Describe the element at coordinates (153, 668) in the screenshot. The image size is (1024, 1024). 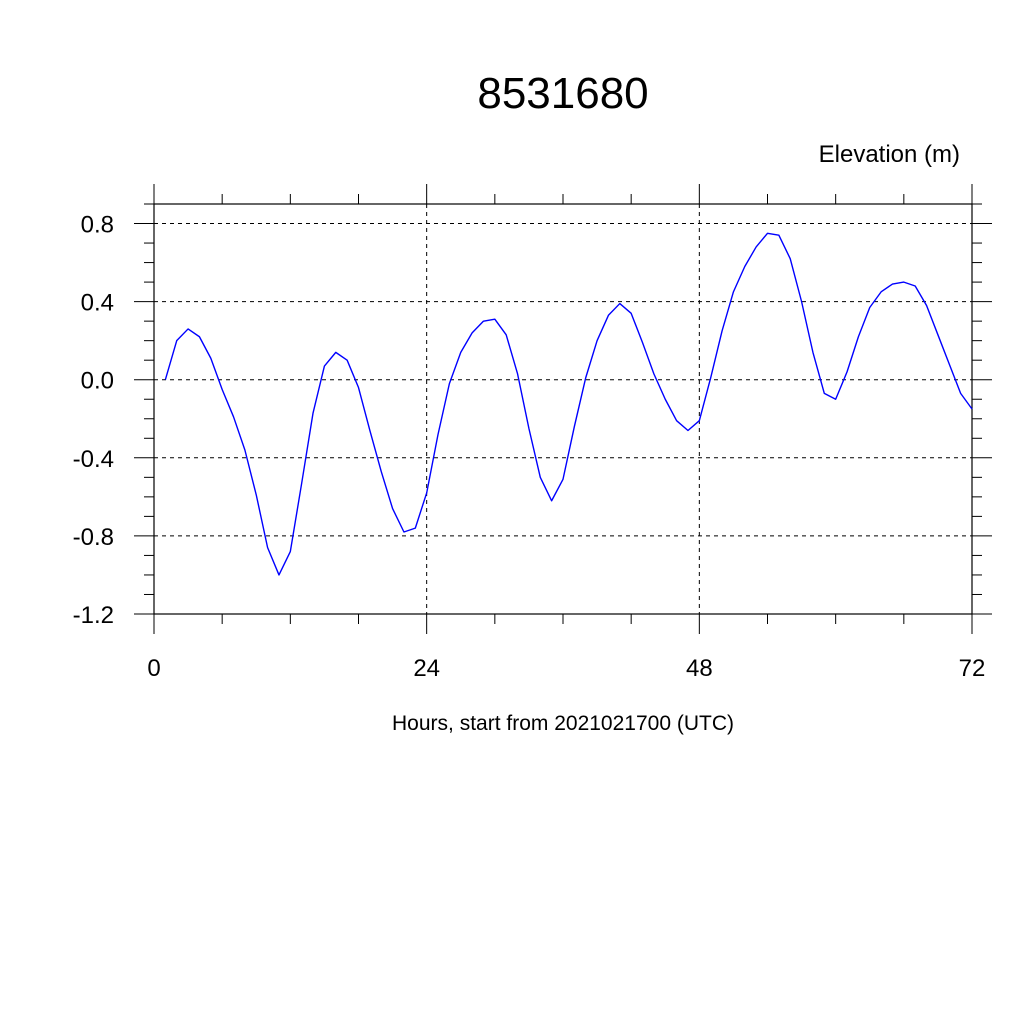
I see `x-tick-label: 0` at that location.